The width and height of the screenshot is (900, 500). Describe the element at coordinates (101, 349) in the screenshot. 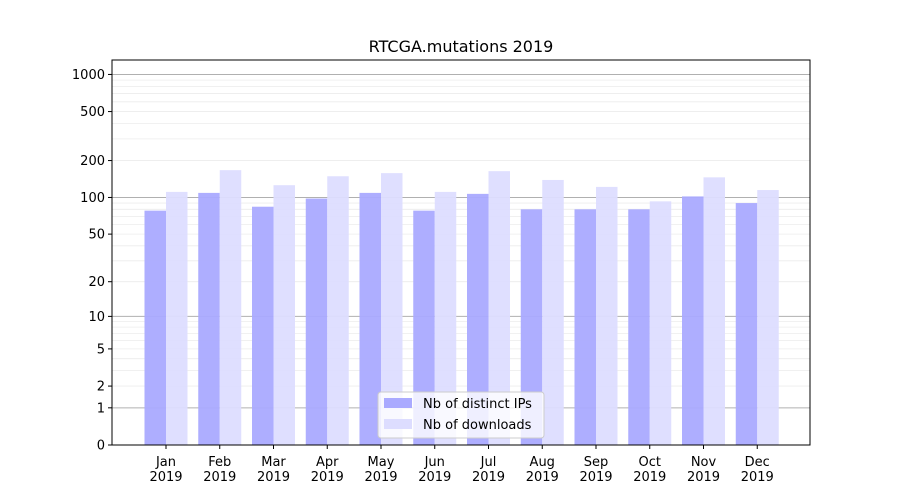

I see `y-tick-label: 5` at that location.